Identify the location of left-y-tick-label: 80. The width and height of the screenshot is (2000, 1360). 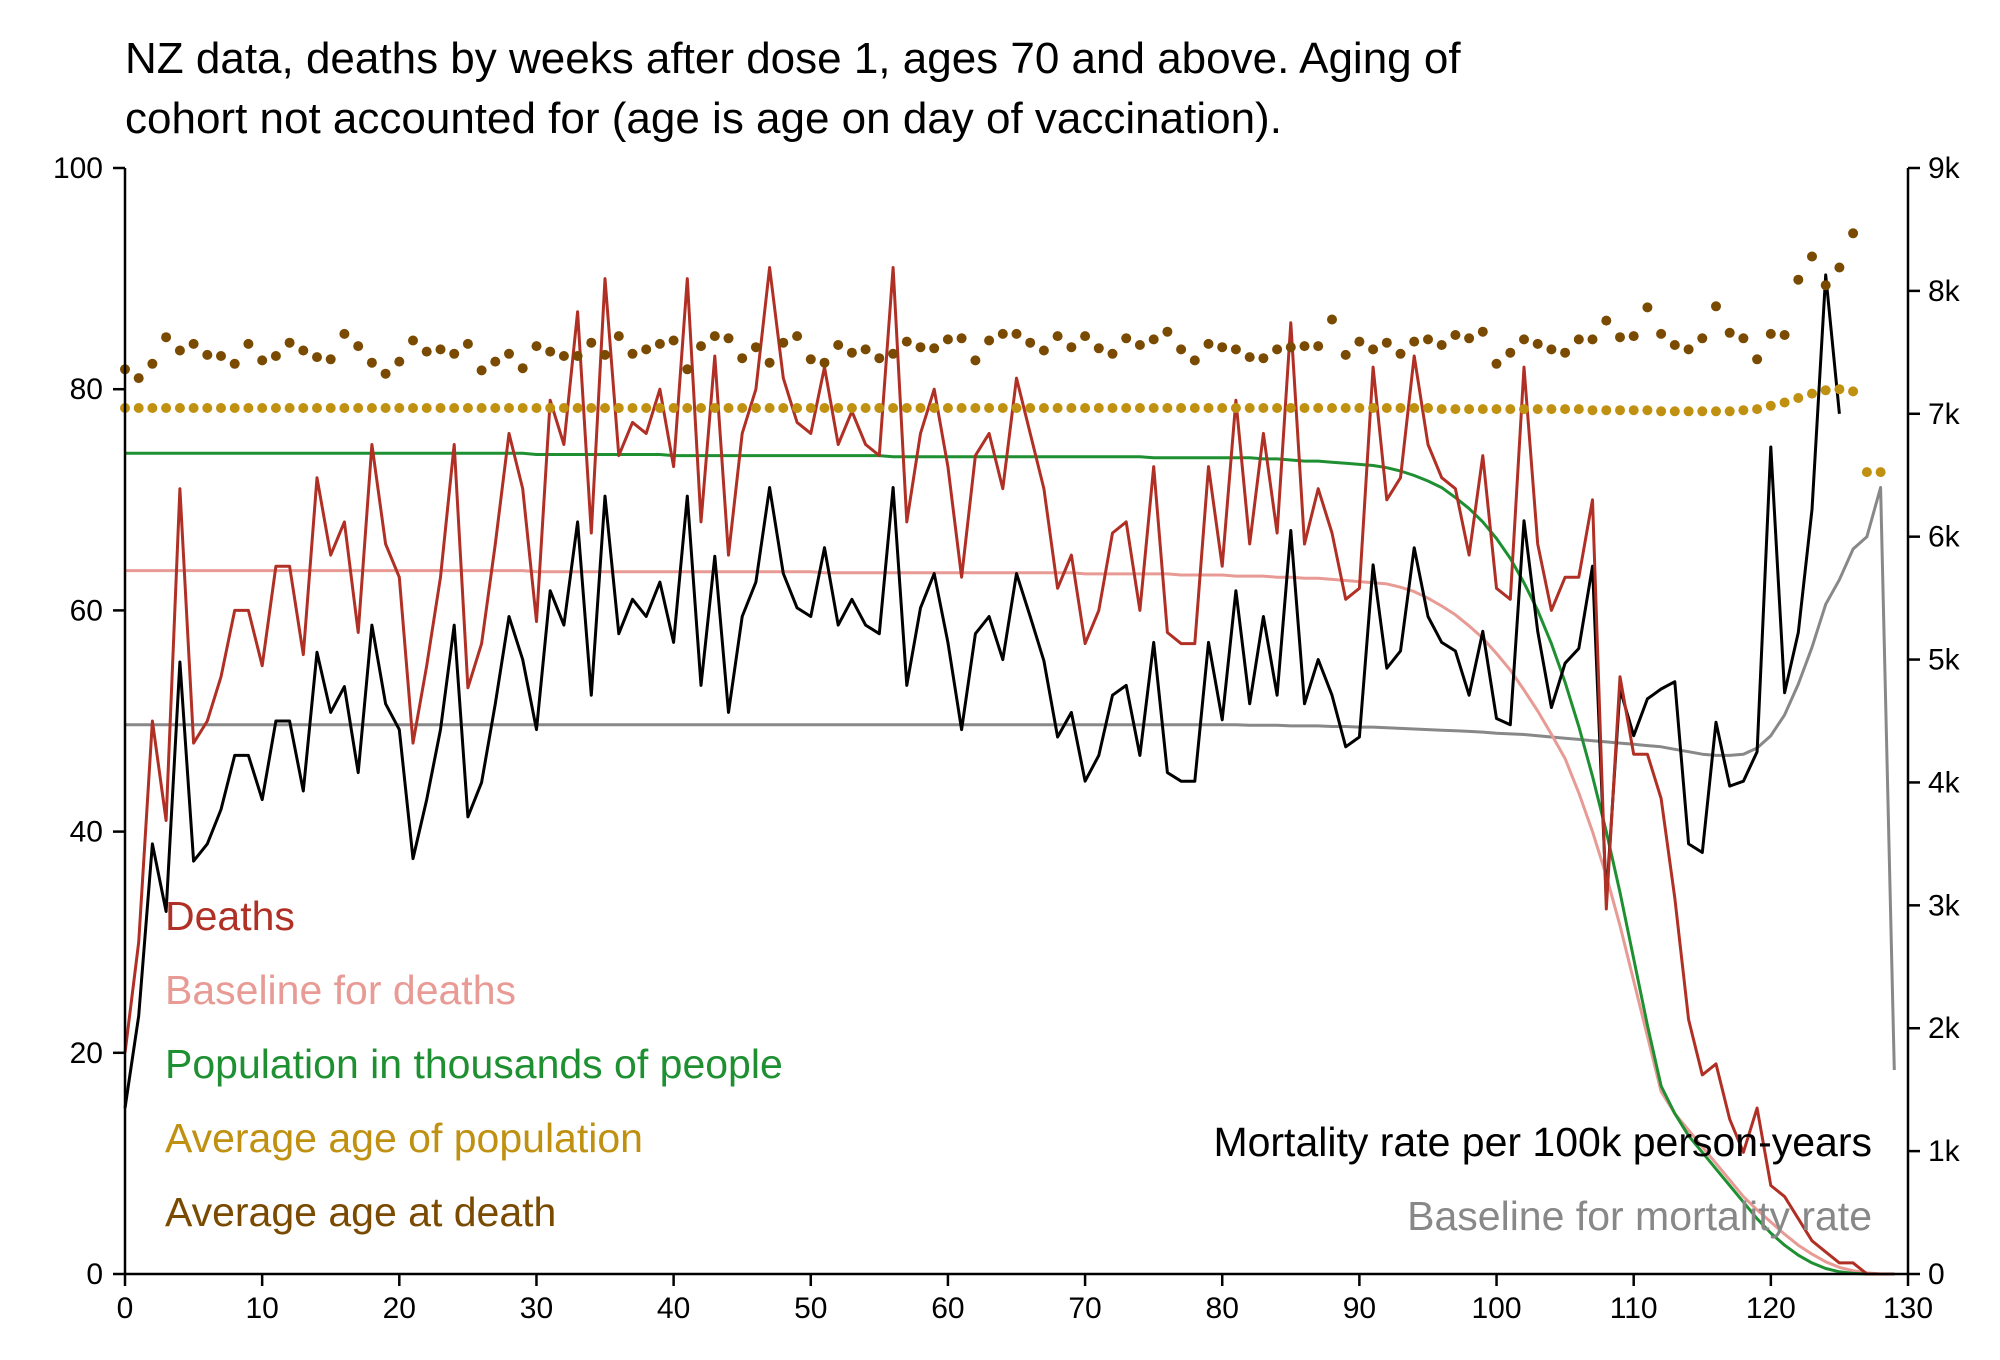
(86, 389).